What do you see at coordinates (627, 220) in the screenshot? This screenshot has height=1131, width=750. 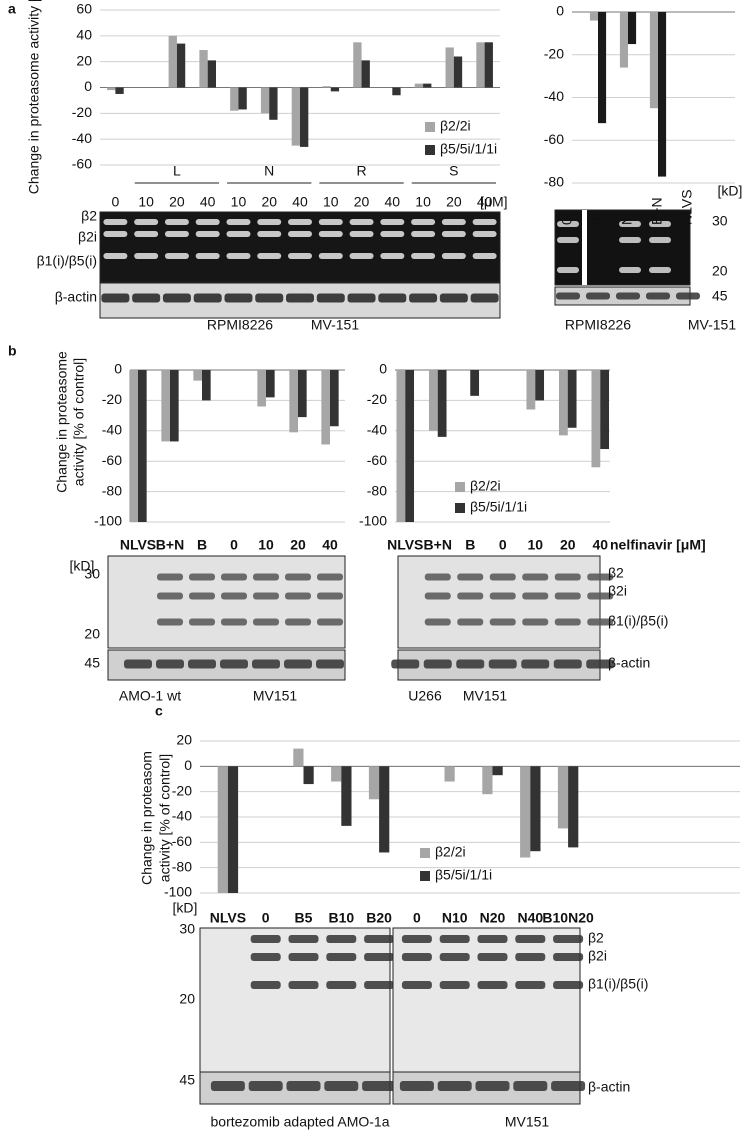 I see `x-tick-label: N` at bounding box center [627, 220].